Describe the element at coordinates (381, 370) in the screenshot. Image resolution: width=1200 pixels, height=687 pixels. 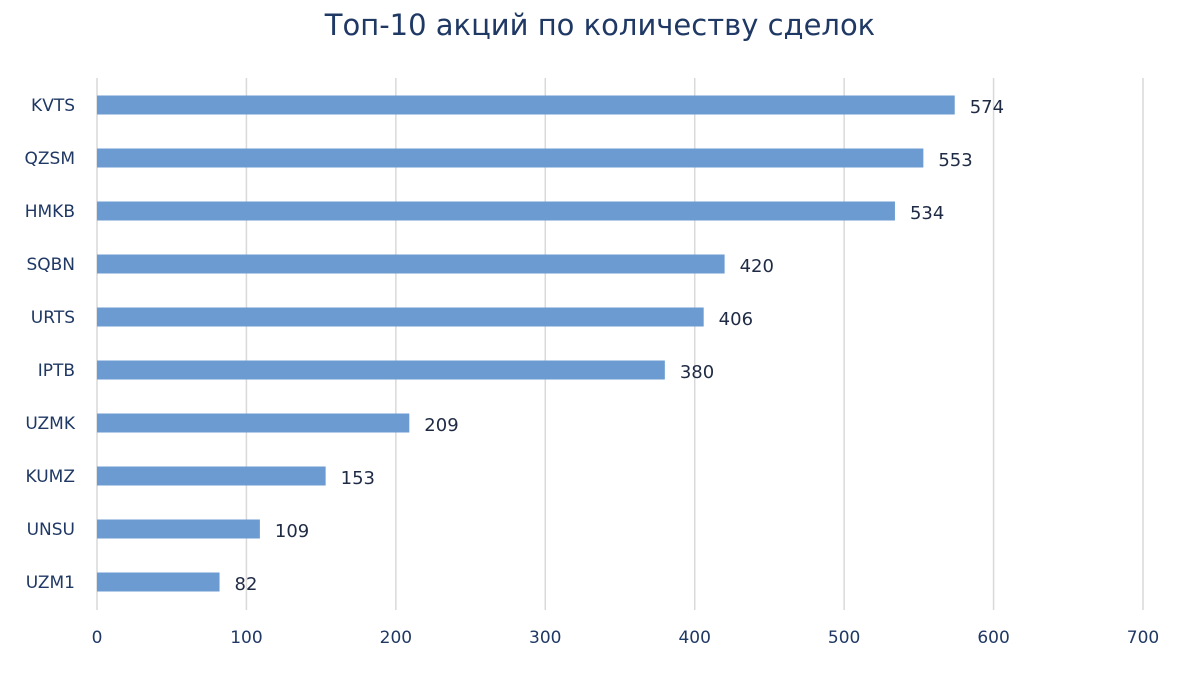
I see `bar-iptb` at that location.